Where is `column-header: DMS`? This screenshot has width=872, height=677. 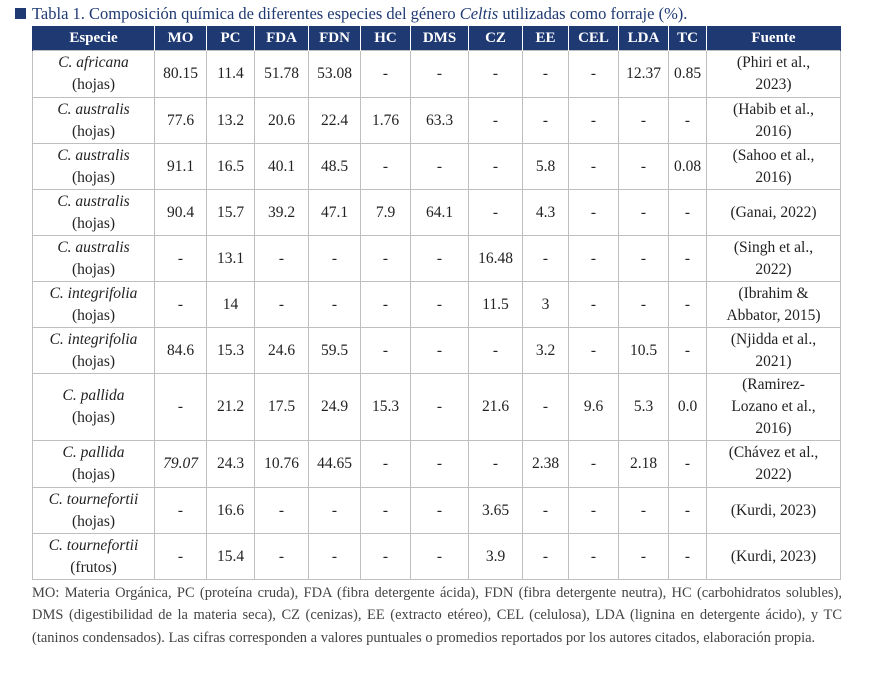
column-header: DMS is located at coordinates (439, 38).